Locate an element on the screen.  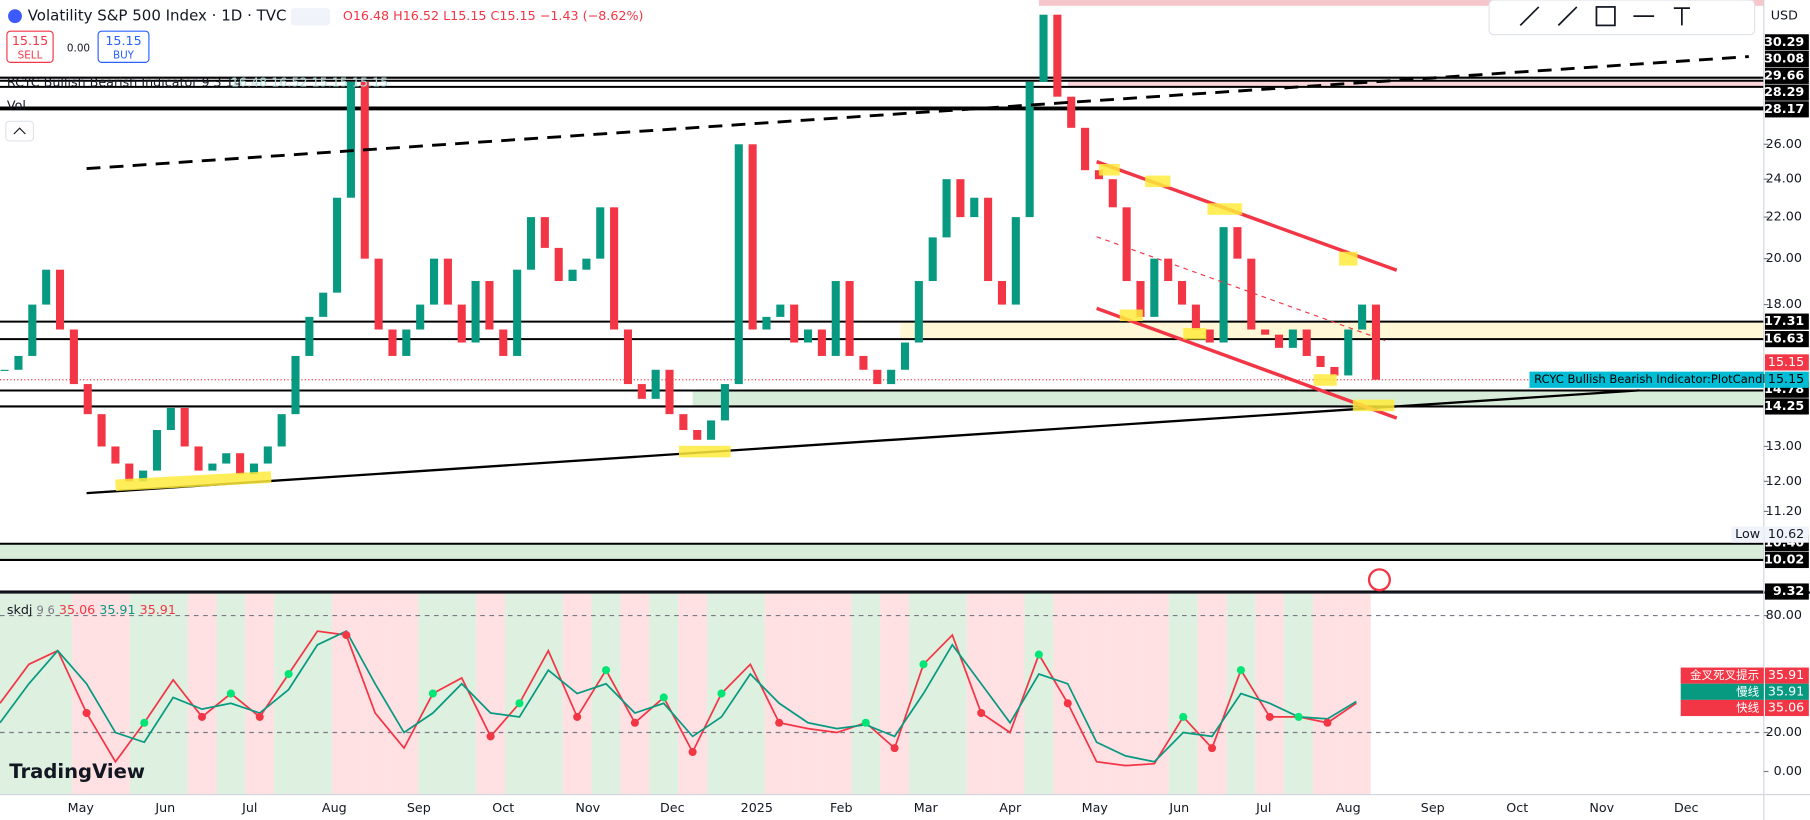
level-label: 30.08 is located at coordinates (1784, 58).